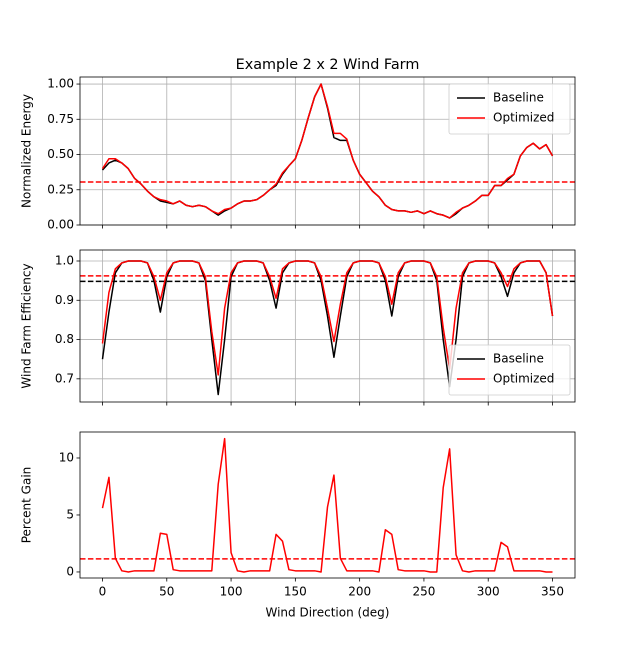 This screenshot has height=650, width=640. Describe the element at coordinates (60, 119) in the screenshot. I see `y-tick-label: 0.75` at that location.